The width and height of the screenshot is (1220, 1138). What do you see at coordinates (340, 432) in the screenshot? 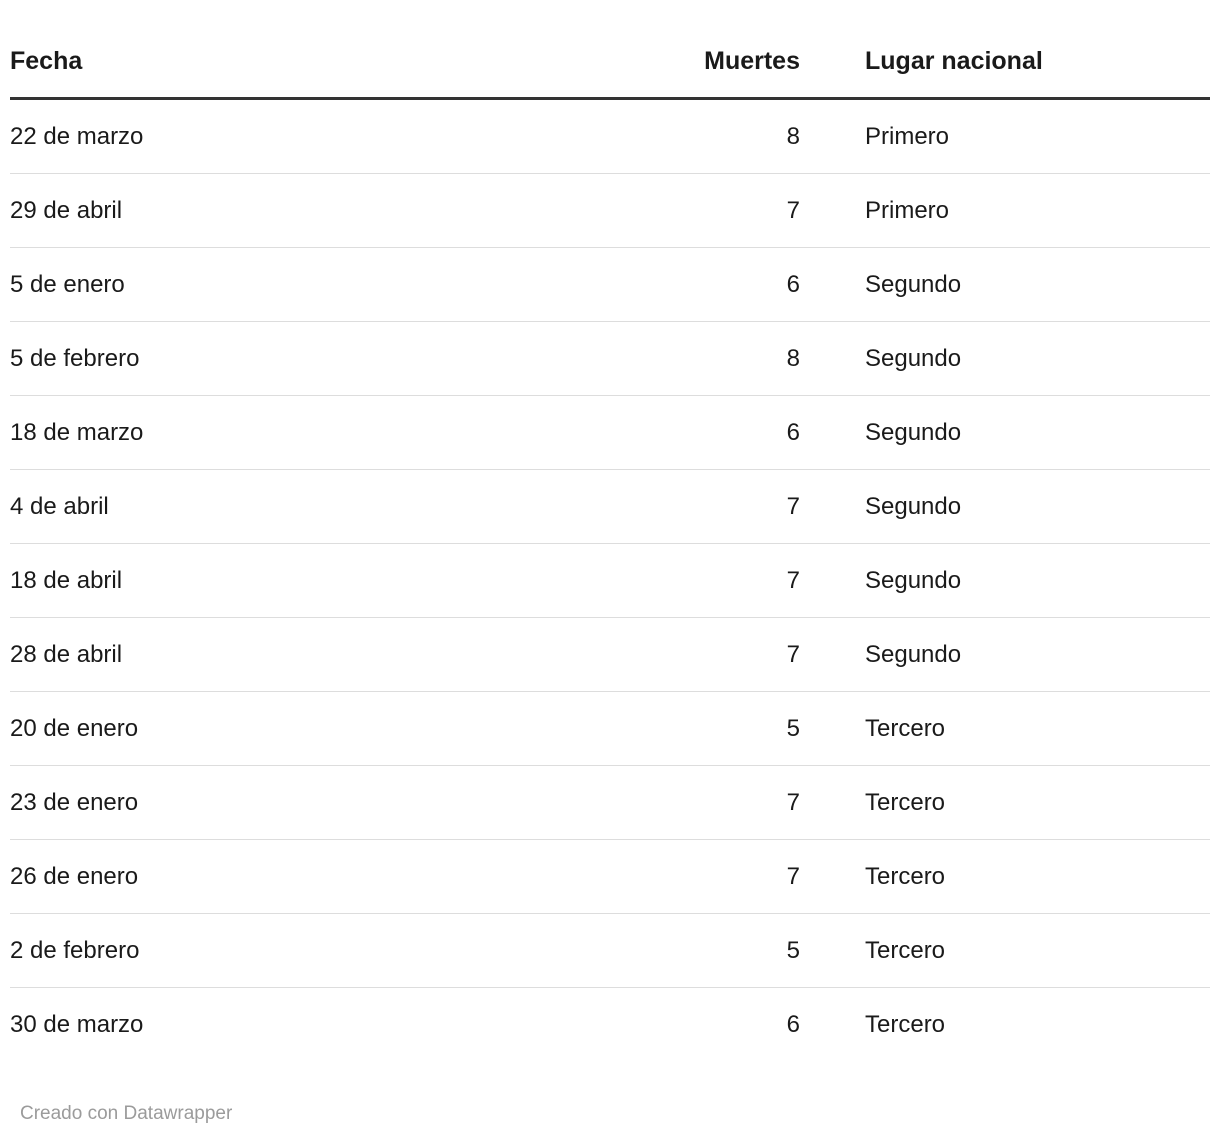
I see `cell-fecha: 18 de marzo` at bounding box center [340, 432].